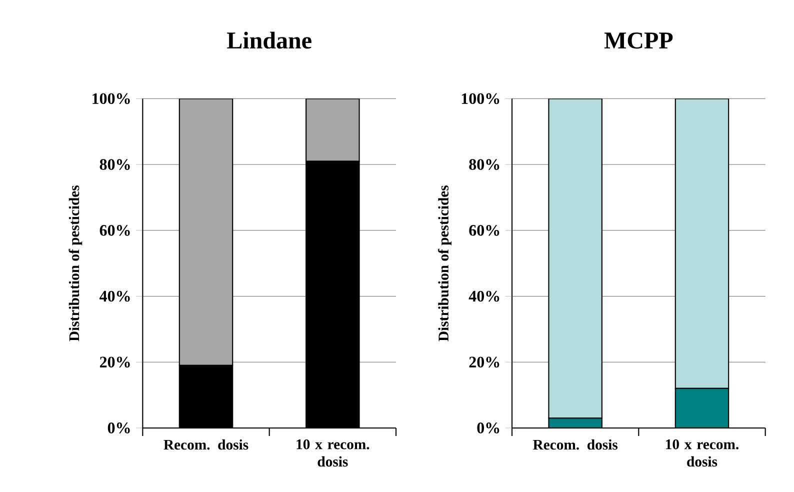  What do you see at coordinates (638, 40) in the screenshot?
I see `chart-title: MCPP` at bounding box center [638, 40].